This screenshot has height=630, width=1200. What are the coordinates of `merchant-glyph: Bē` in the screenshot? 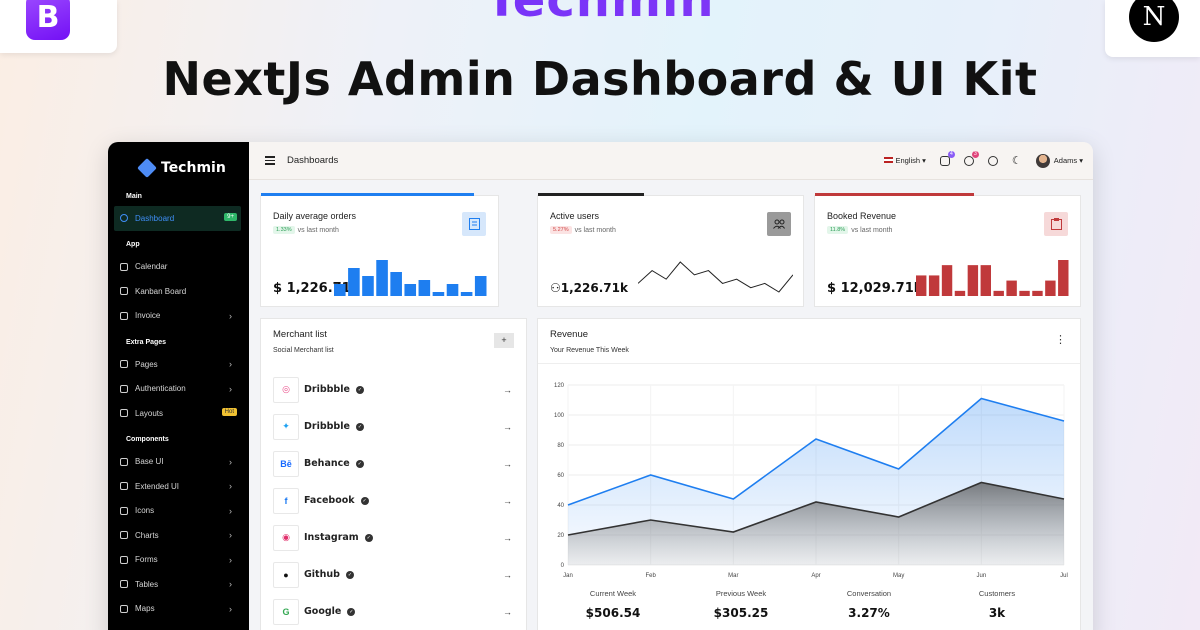 It's located at (286, 463).